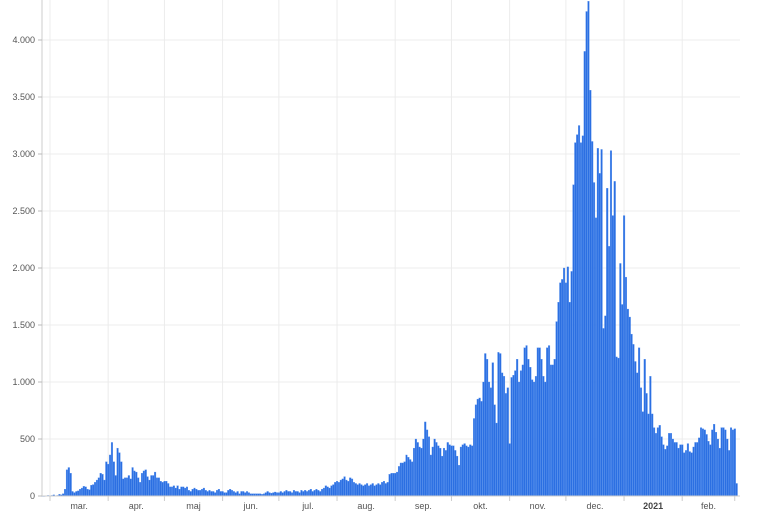 This screenshot has height=513, width=770. What do you see at coordinates (79, 506) in the screenshot?
I see `x-tick-label: mar.` at bounding box center [79, 506].